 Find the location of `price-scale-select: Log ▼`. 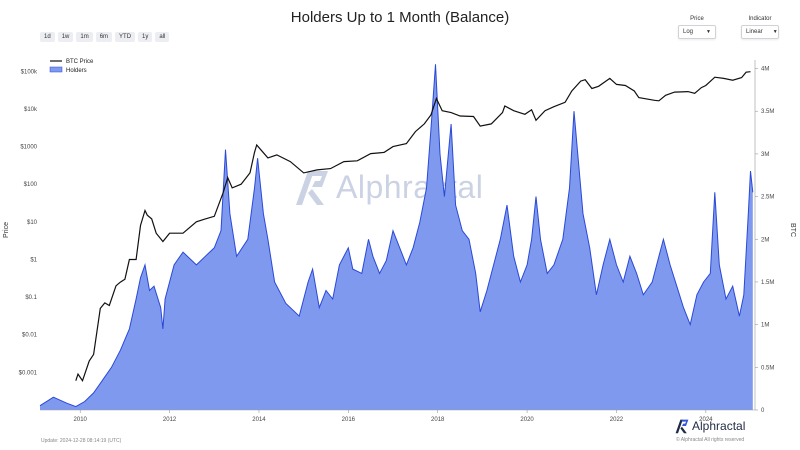

price-scale-select: Log ▼ is located at coordinates (697, 32).